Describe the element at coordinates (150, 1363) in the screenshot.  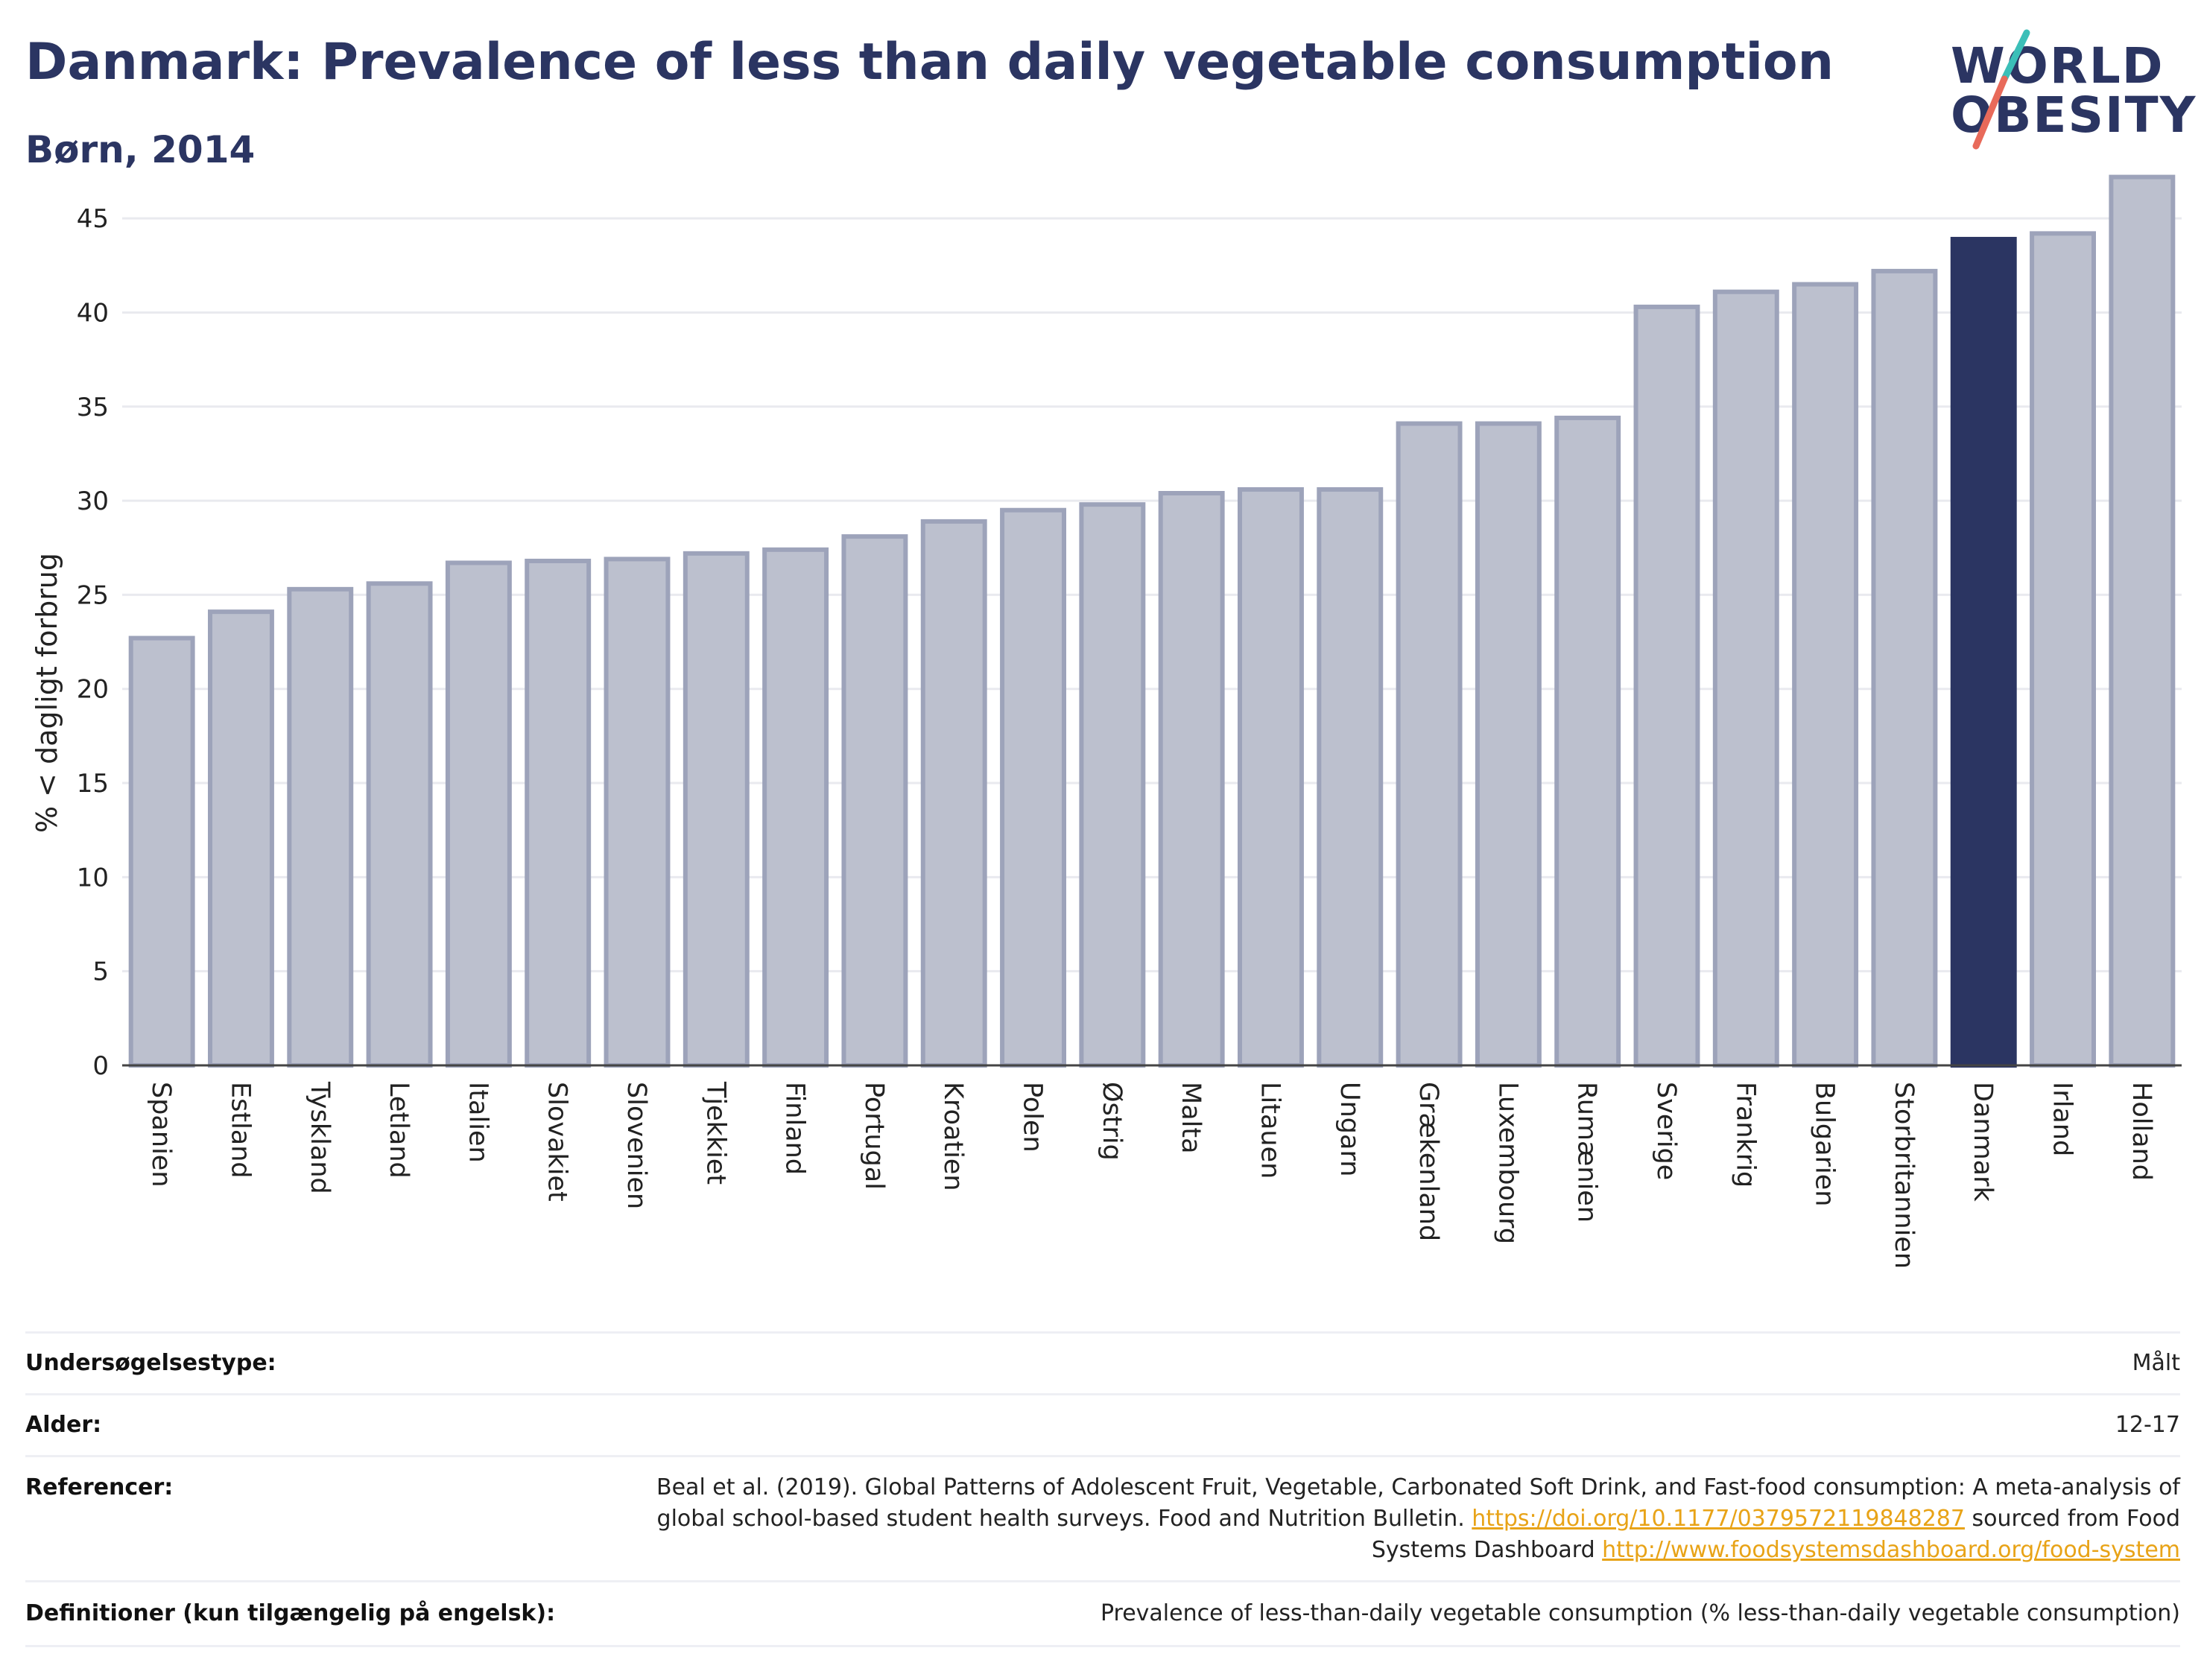
I see `survey-type-label: Undersøgelsestype:` at that location.